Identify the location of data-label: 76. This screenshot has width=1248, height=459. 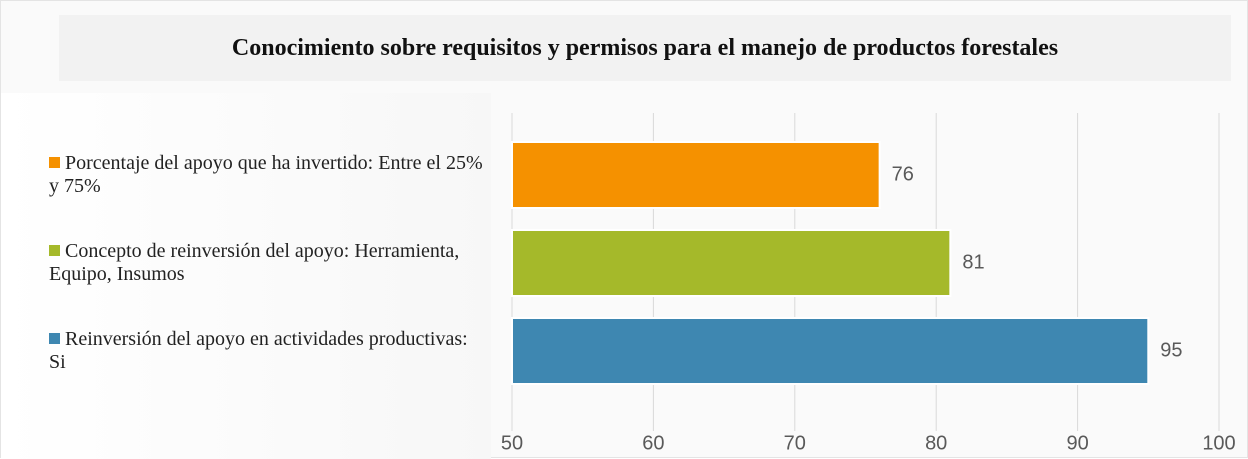
(903, 174).